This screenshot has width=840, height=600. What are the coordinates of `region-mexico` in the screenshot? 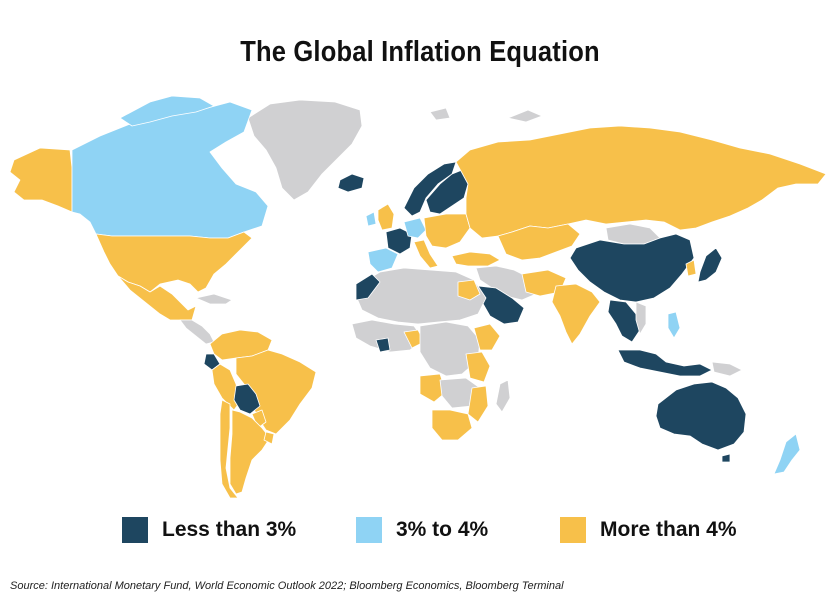 It's located at (157, 298).